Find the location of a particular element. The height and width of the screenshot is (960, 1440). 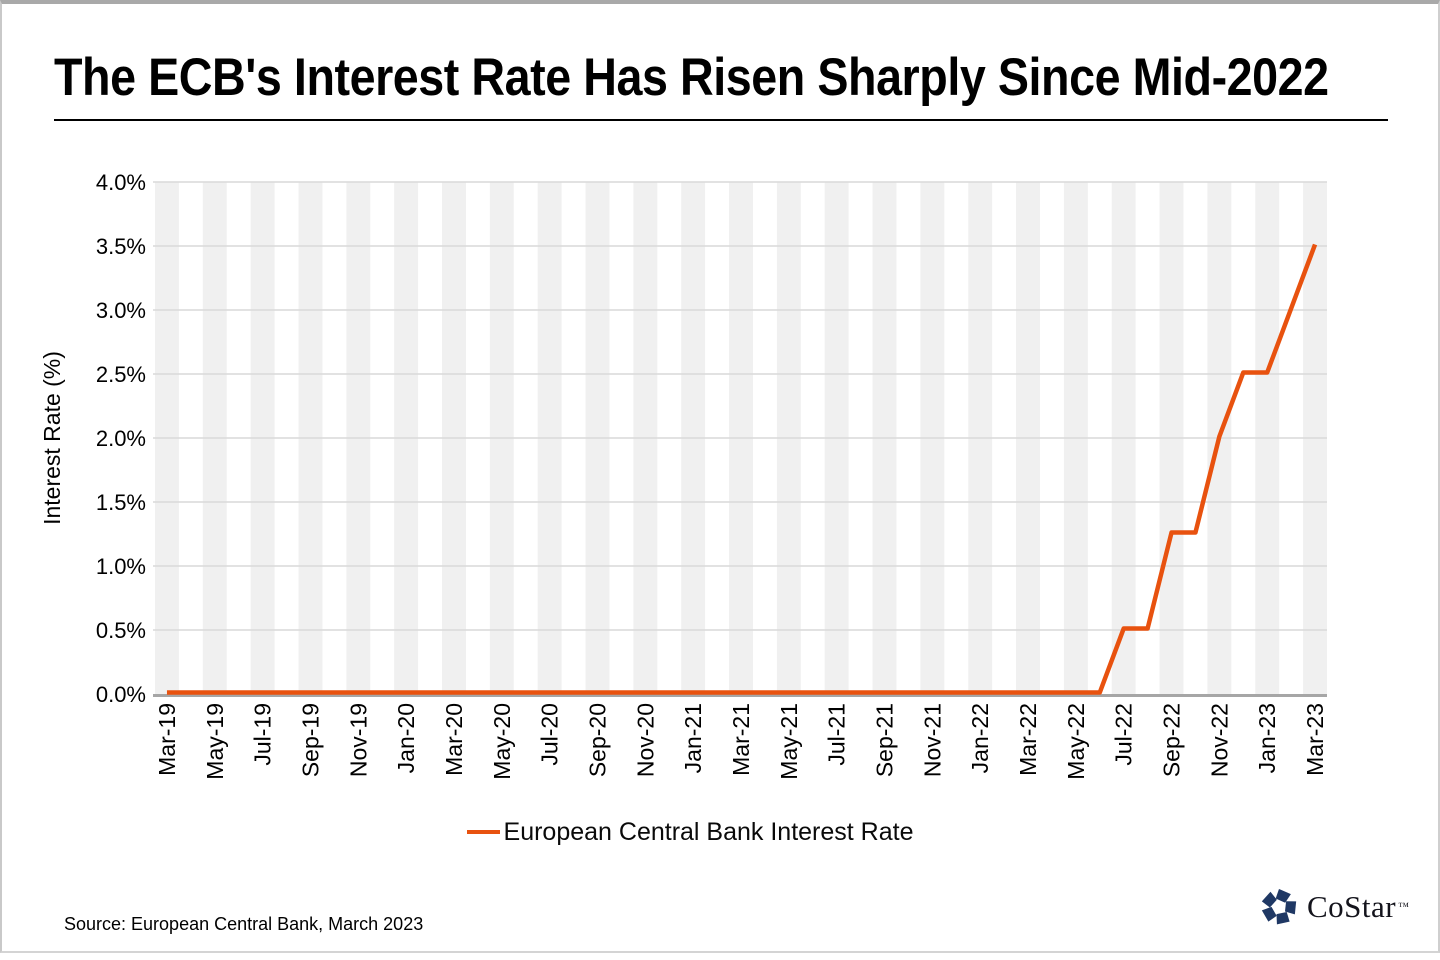

x-tick-label: May-19 is located at coordinates (215, 741).